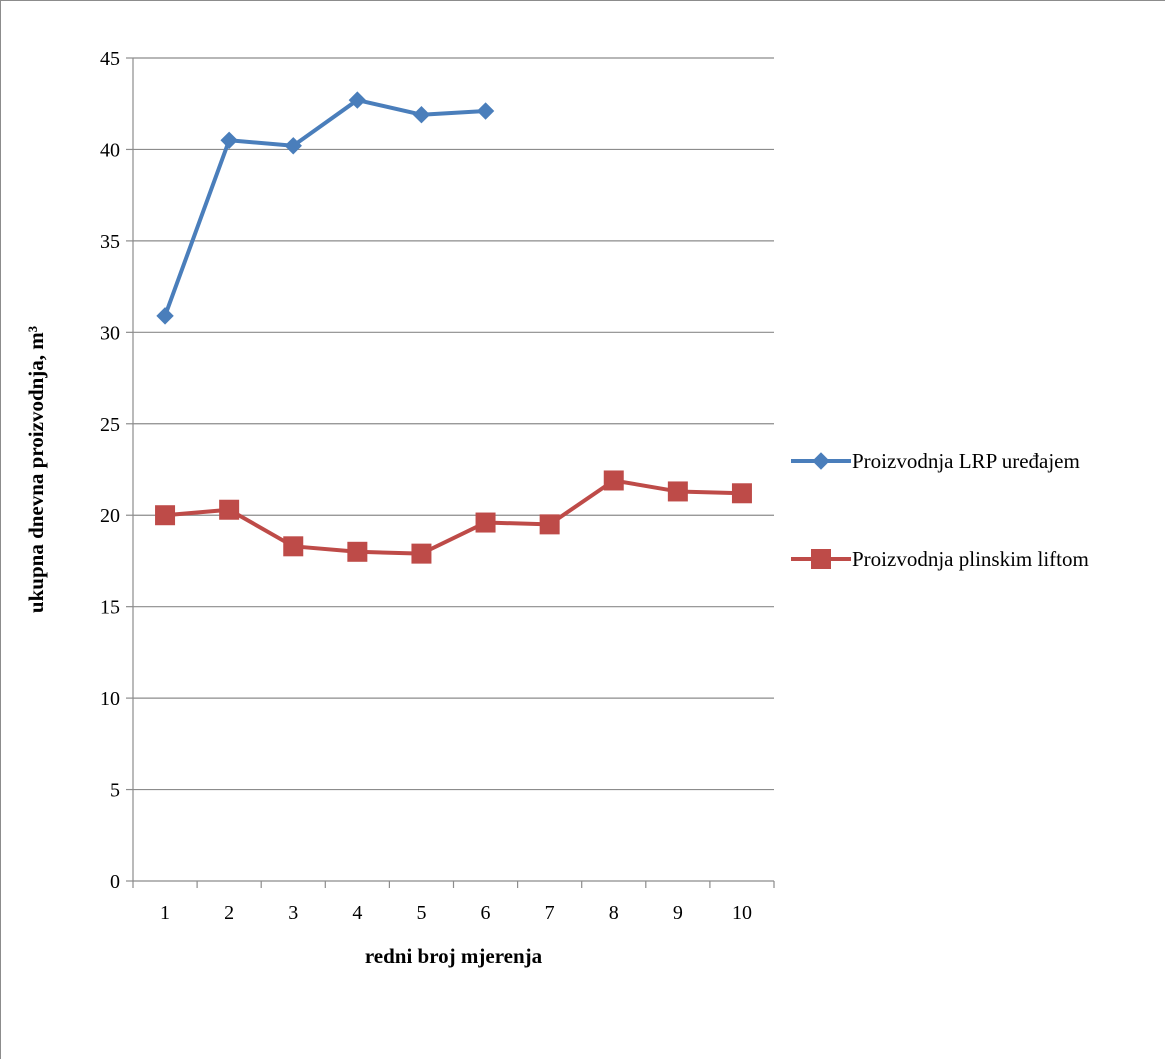 The width and height of the screenshot is (1165, 1060). Describe the element at coordinates (229, 913) in the screenshot. I see `x-tick-label: 2` at that location.